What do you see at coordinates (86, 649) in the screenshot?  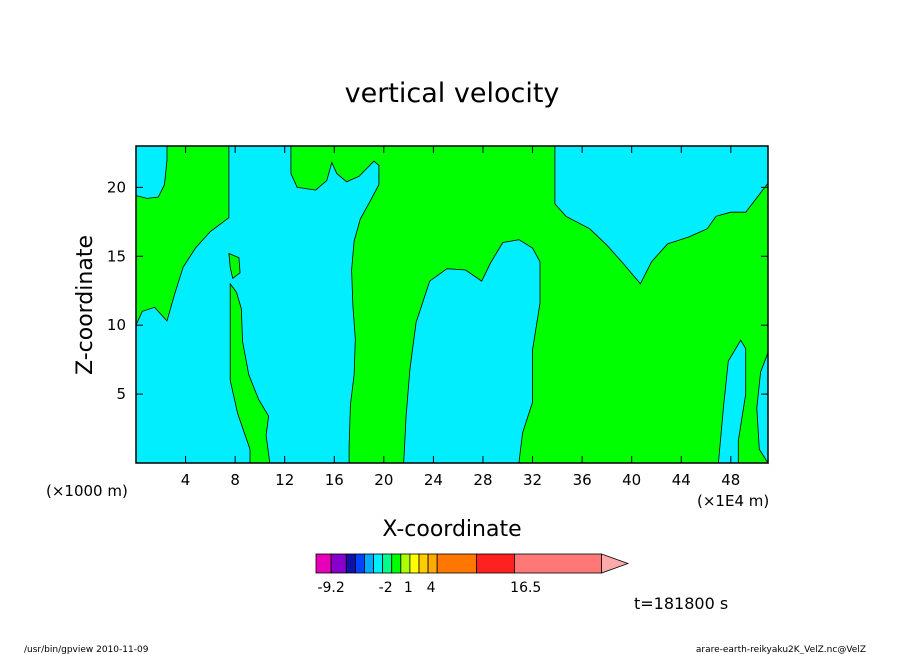 I see `footer-left: /usr/bin/gpview 2010-11-09` at bounding box center [86, 649].